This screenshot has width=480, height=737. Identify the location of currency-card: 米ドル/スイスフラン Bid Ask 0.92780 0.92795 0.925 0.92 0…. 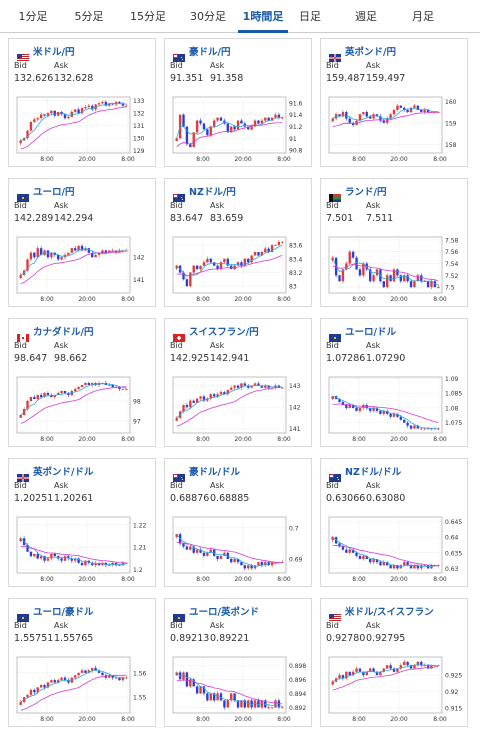
(394, 662).